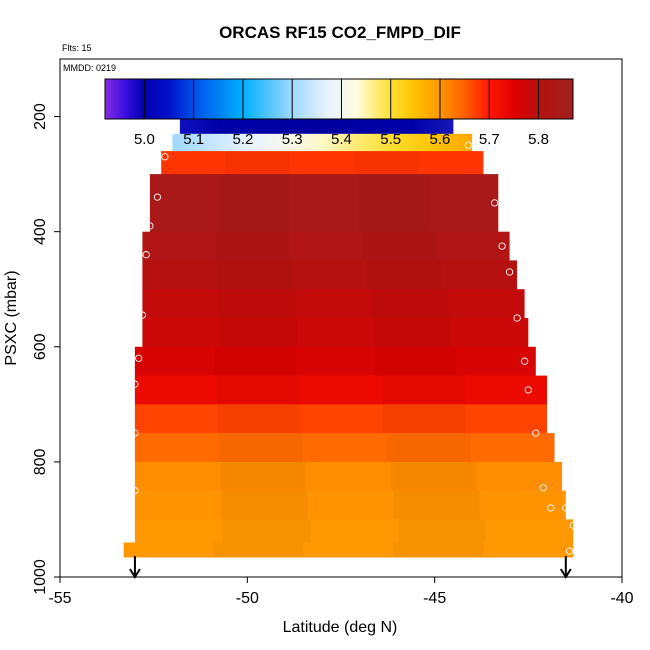  Describe the element at coordinates (40, 346) in the screenshot. I see `y-tick-label: 600` at that location.